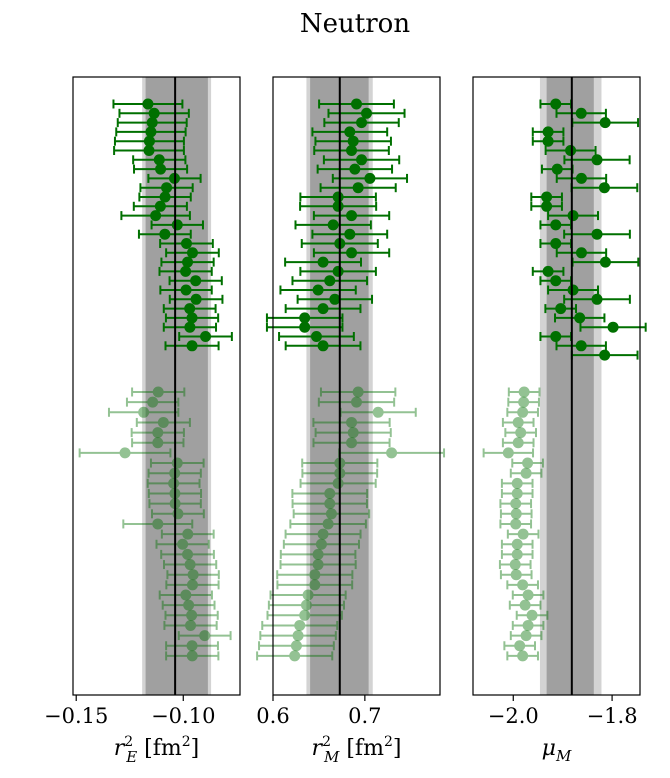 The height and width of the screenshot is (778, 670). I want to click on chart-title: Neutron, so click(355, 24).